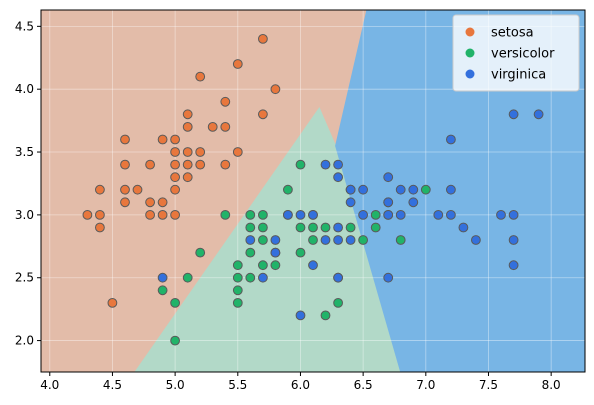 The height and width of the screenshot is (405, 594). I want to click on x-tick-label: 7.5, so click(488, 385).